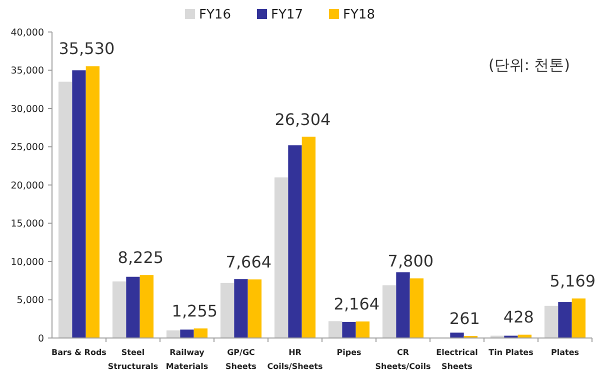  What do you see at coordinates (511, 352) in the screenshot?
I see `x-tick-label: Tin Plates` at bounding box center [511, 352].